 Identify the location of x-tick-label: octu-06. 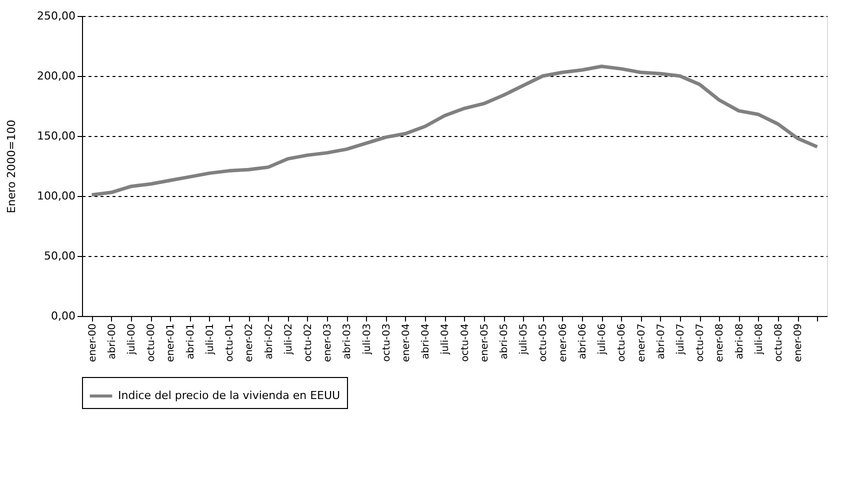
(622, 343).